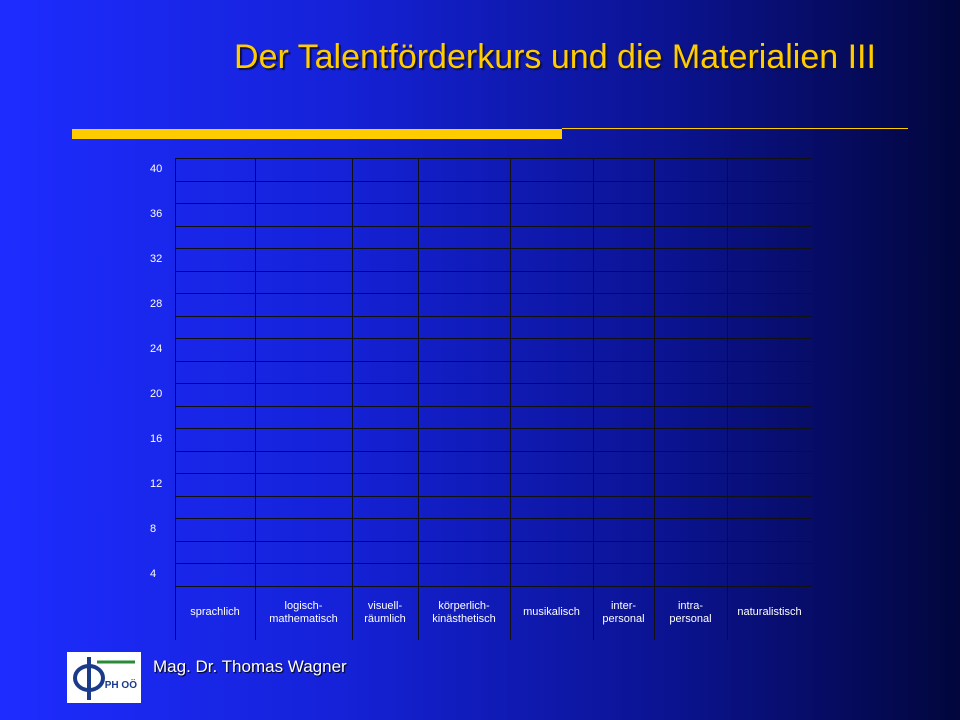 The width and height of the screenshot is (960, 720). Describe the element at coordinates (156, 484) in the screenshot. I see `row-label: 12` at that location.